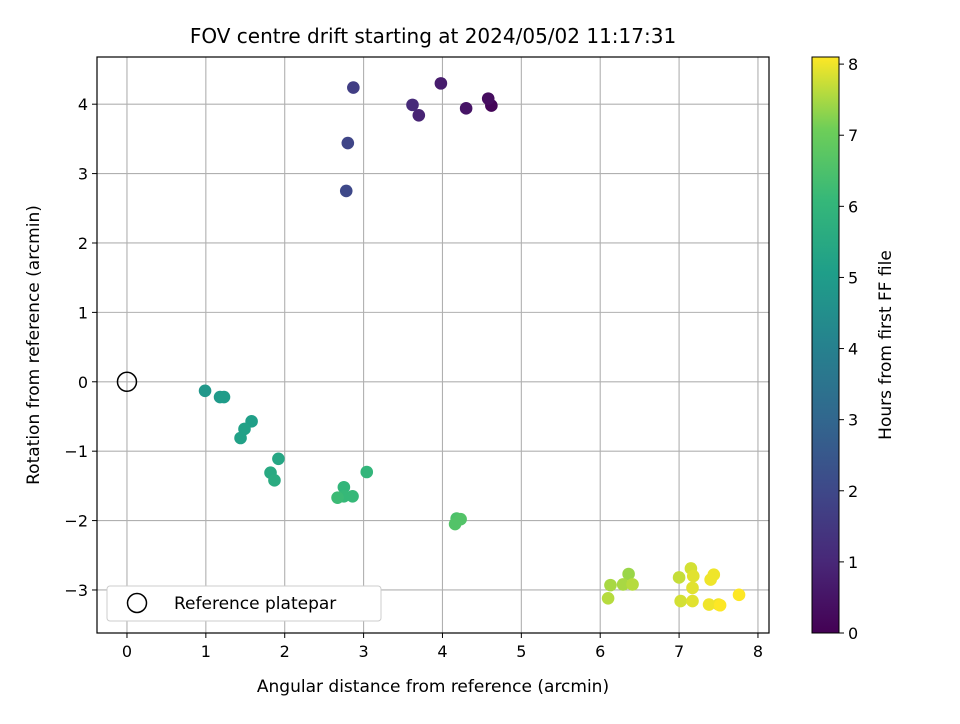  What do you see at coordinates (853, 562) in the screenshot?
I see `colorbar-tick-label: 1` at bounding box center [853, 562].